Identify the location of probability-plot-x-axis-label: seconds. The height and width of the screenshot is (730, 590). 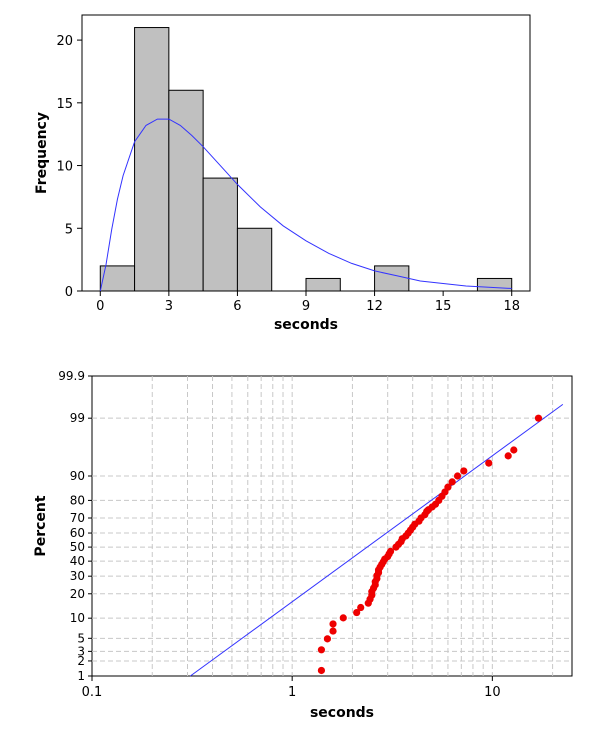
(342, 713).